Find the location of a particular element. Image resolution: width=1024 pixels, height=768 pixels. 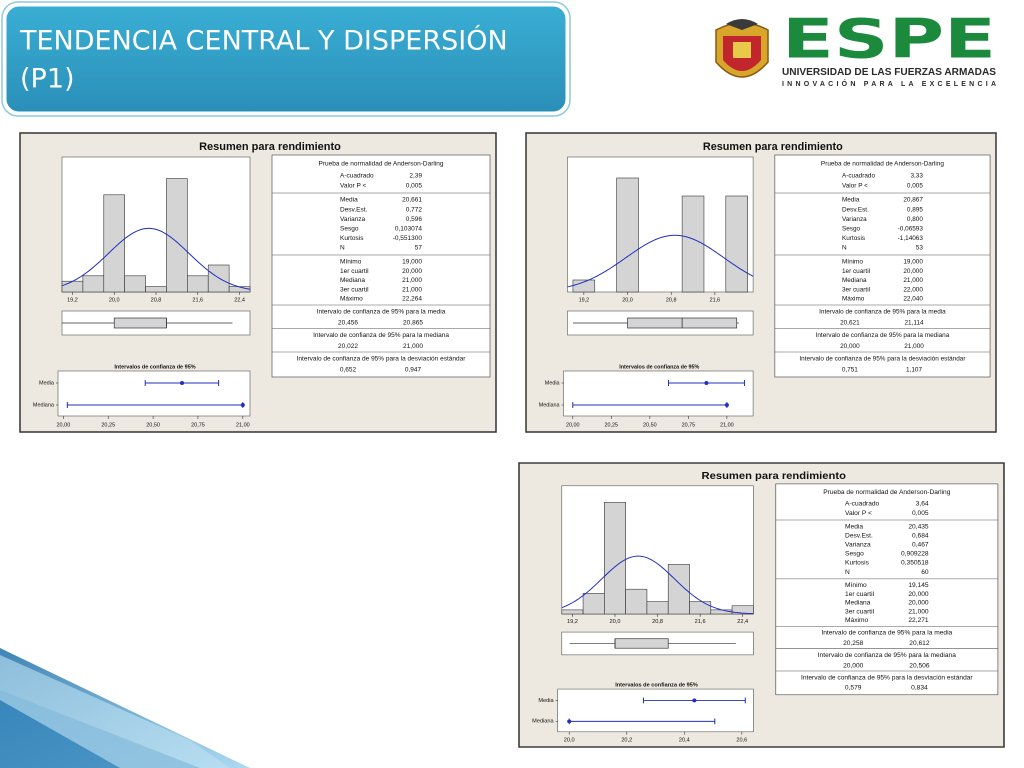

interval-high: 21,114 is located at coordinates (914, 323).